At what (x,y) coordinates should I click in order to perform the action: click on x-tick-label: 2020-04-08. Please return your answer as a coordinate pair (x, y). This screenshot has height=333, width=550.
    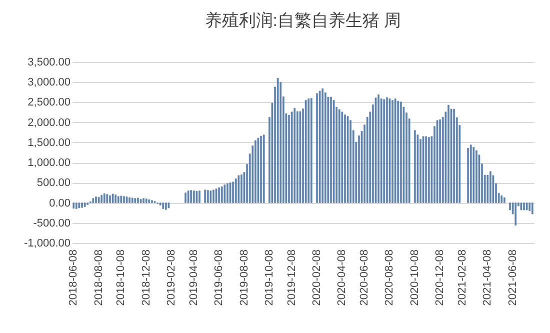
    Looking at the image, I should click on (342, 278).